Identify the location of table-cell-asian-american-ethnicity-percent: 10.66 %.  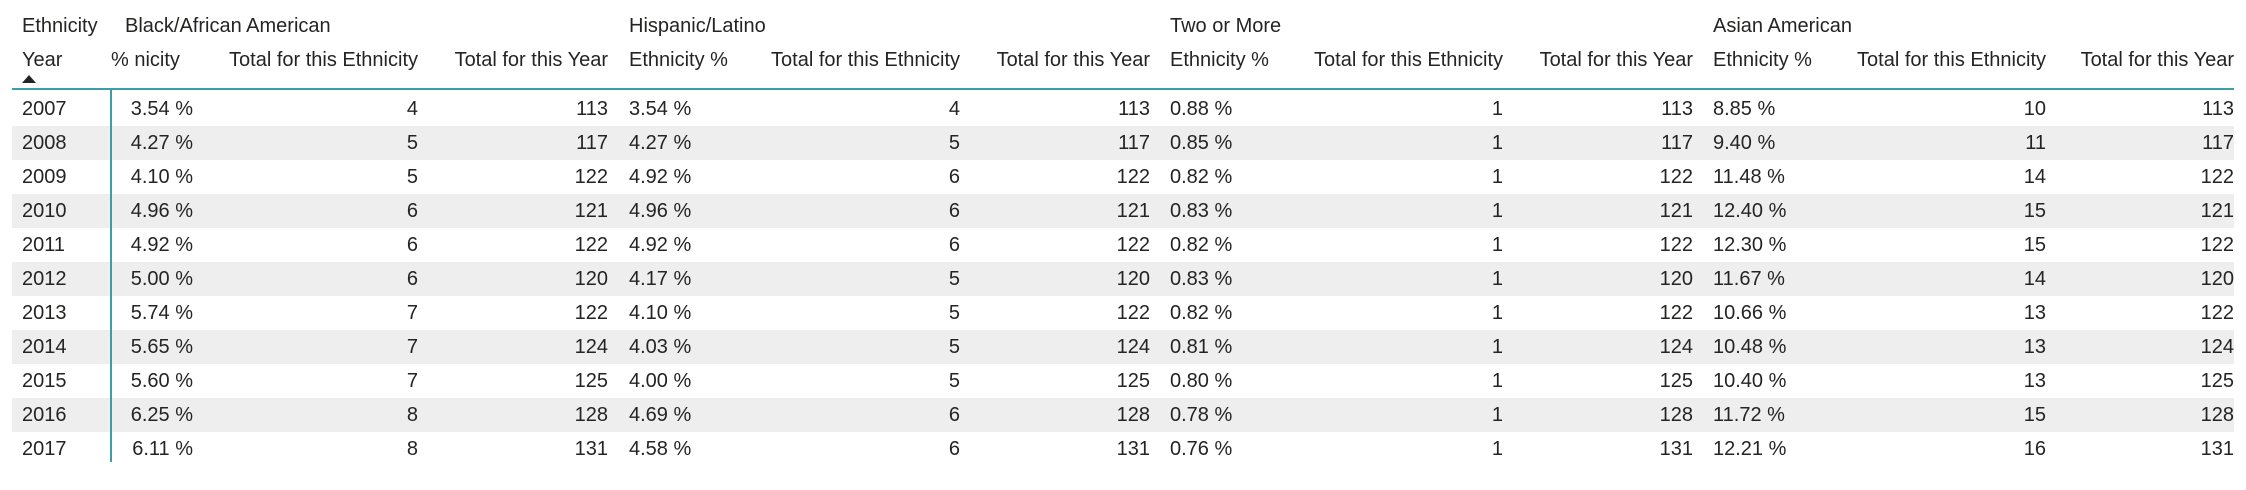
(1750, 313).